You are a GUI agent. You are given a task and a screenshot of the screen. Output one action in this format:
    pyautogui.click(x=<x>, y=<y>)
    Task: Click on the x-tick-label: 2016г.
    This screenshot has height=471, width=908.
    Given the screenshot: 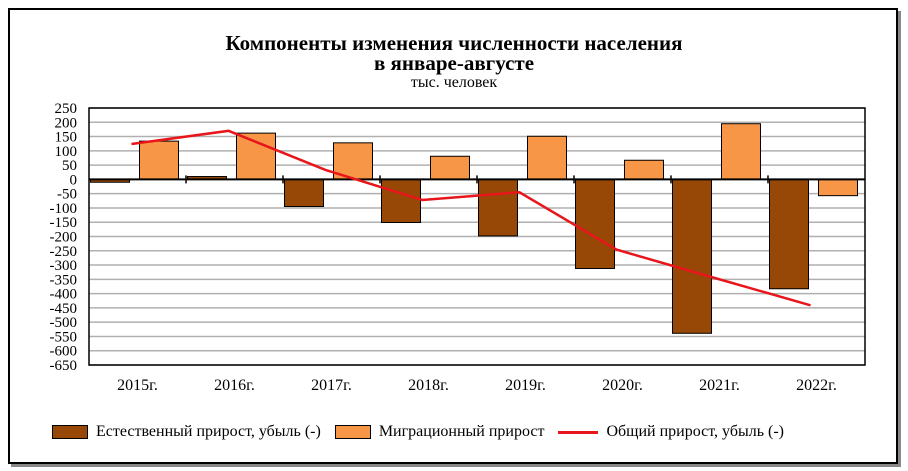 What is the action you would take?
    pyautogui.click(x=234, y=385)
    